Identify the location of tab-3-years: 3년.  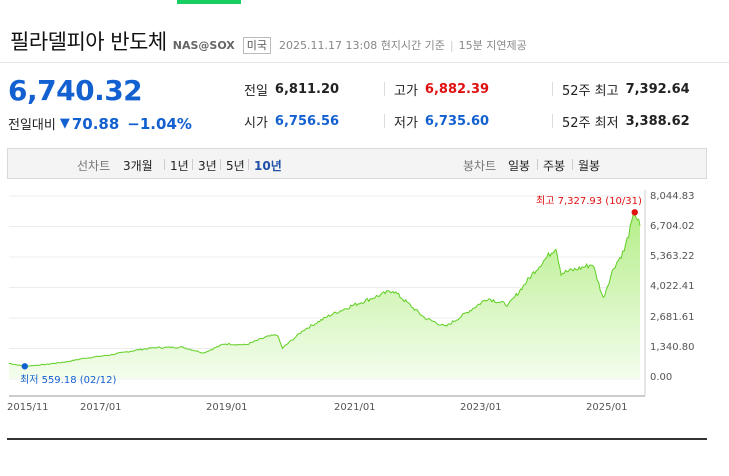
(207, 166).